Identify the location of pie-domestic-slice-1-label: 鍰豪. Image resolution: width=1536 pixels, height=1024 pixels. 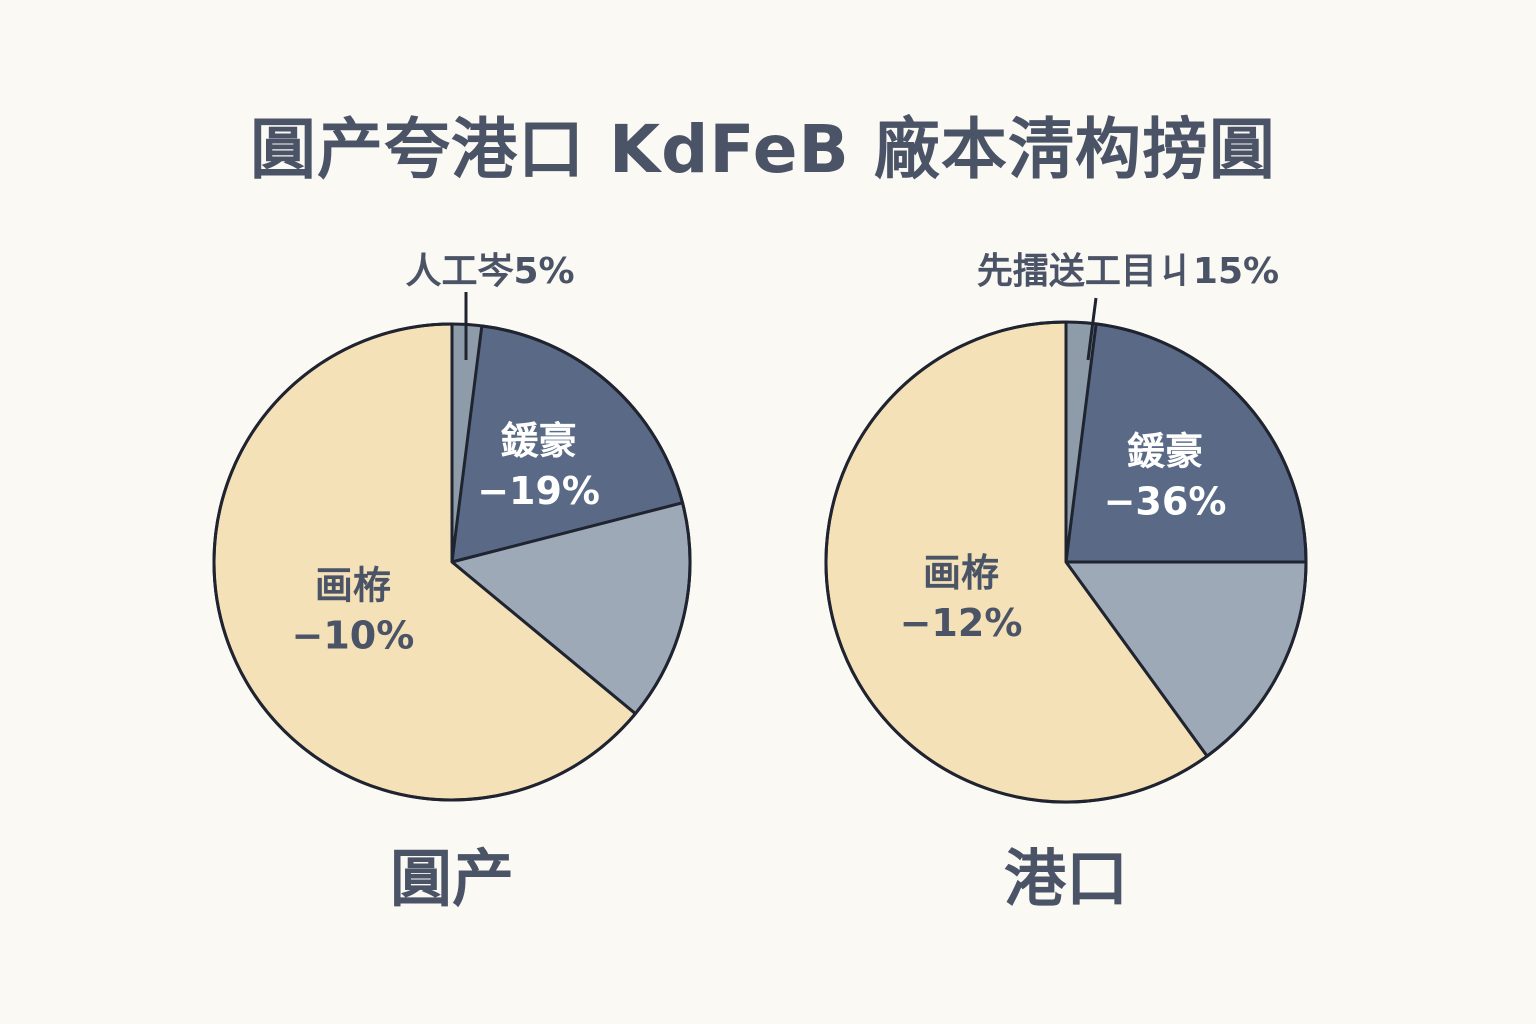
(539, 441).